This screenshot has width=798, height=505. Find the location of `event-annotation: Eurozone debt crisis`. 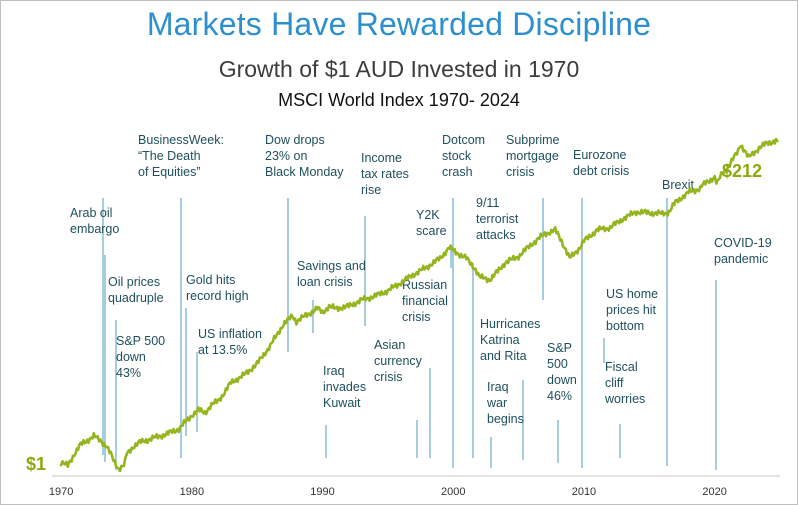

event-annotation: Eurozone debt crisis is located at coordinates (601, 163).